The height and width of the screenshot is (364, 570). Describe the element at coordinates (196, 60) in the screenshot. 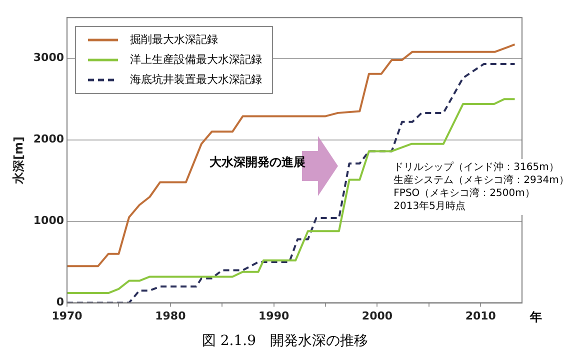

I see `legend-label: 洋上生産設備最大水深記録` at that location.